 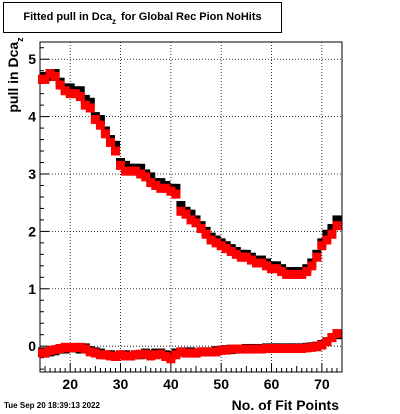 What do you see at coordinates (221, 384) in the screenshot?
I see `x-tick-label: 50` at bounding box center [221, 384].